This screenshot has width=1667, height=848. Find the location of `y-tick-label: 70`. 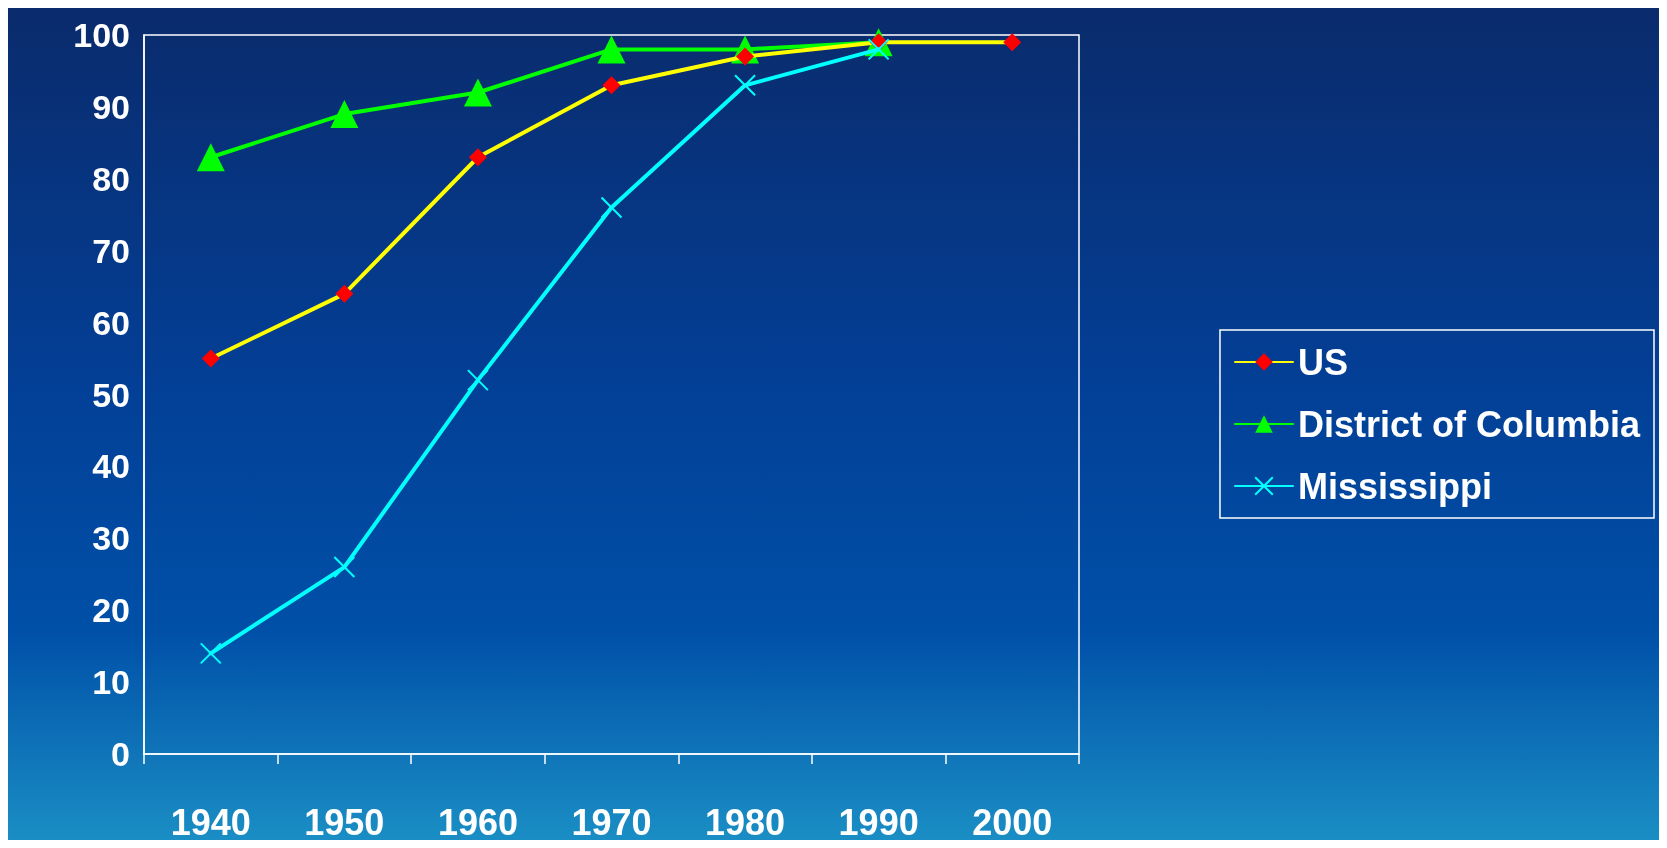

y-tick-label: 70 is located at coordinates (111, 250).